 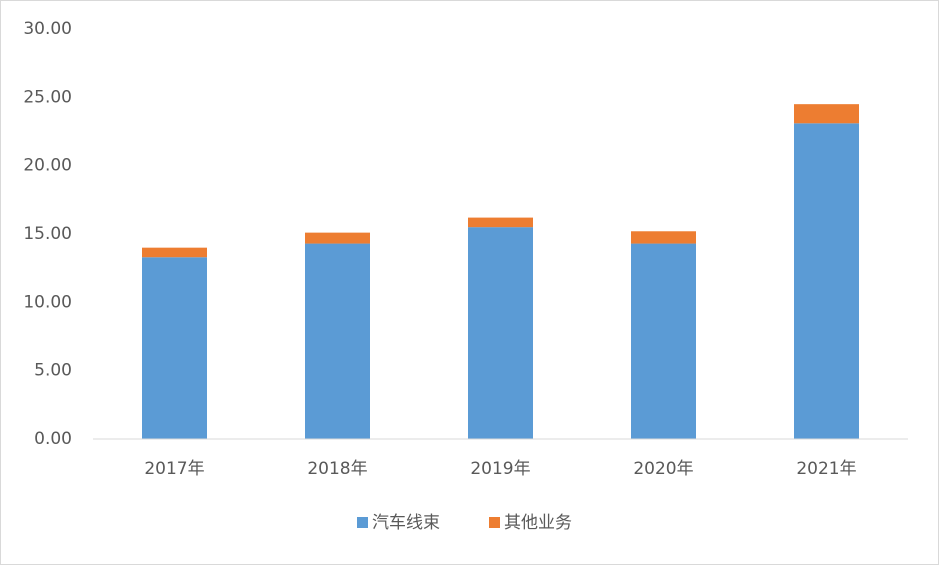 I want to click on legend-label: 汽车线束, so click(x=406, y=523).